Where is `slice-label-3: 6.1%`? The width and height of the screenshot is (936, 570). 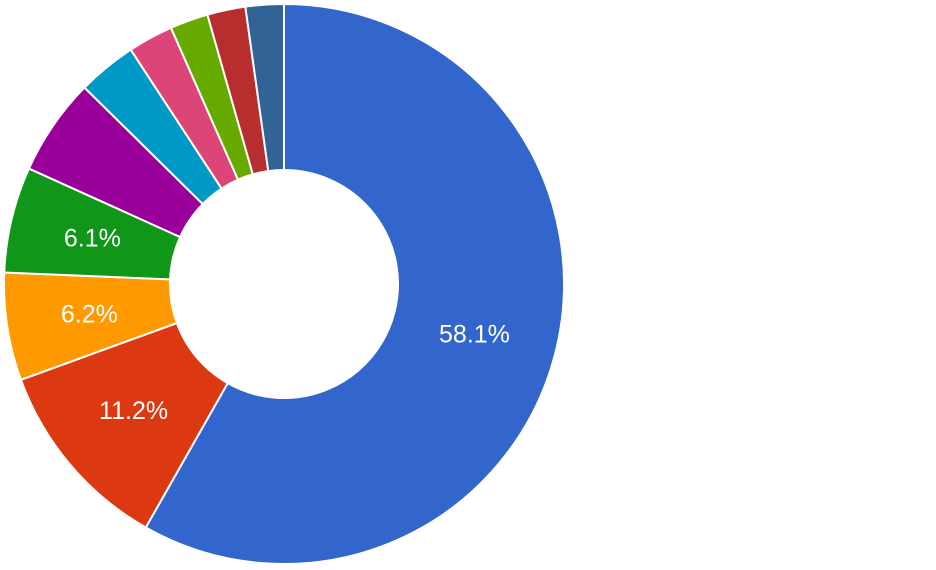
slice-label-3: 6.1% is located at coordinates (92, 239).